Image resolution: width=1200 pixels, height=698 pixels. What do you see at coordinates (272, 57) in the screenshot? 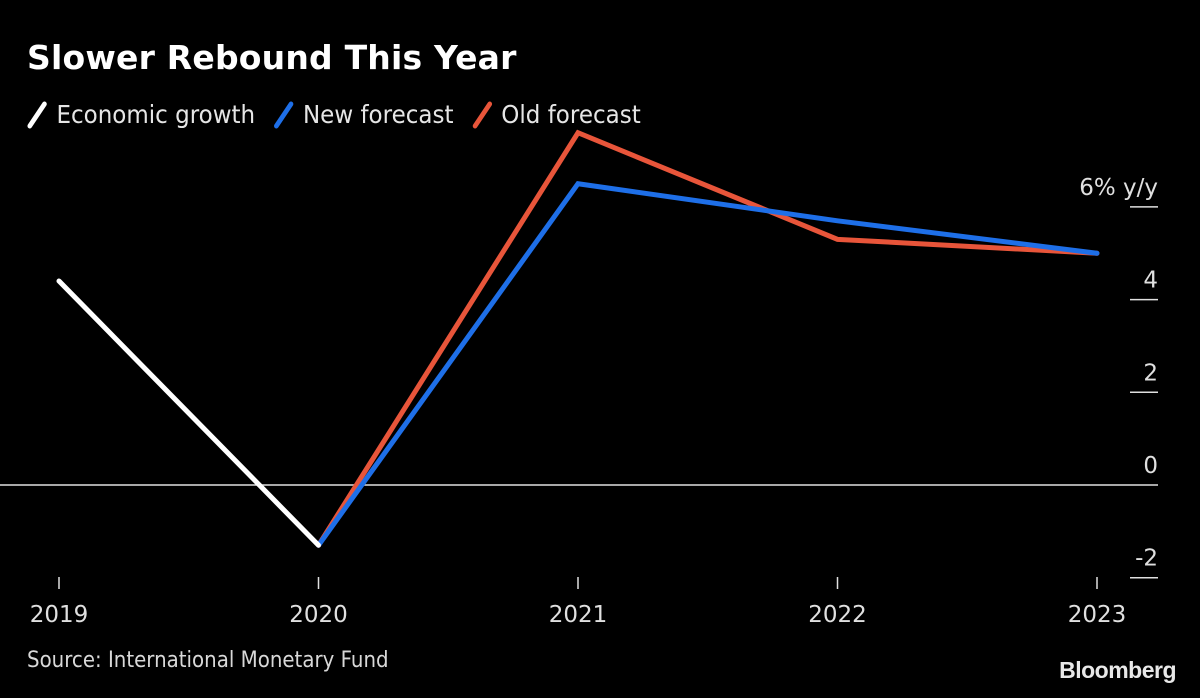
I see `chart-title: Slower Rebound This Year` at bounding box center [272, 57].